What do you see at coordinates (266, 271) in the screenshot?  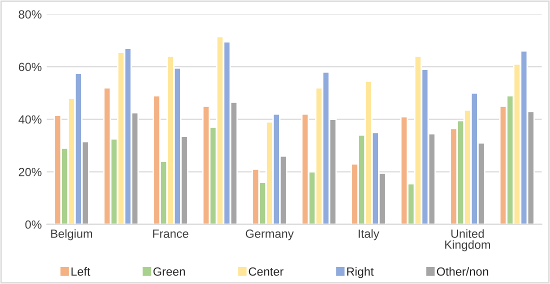 I see `legend-label: Center` at bounding box center [266, 271].